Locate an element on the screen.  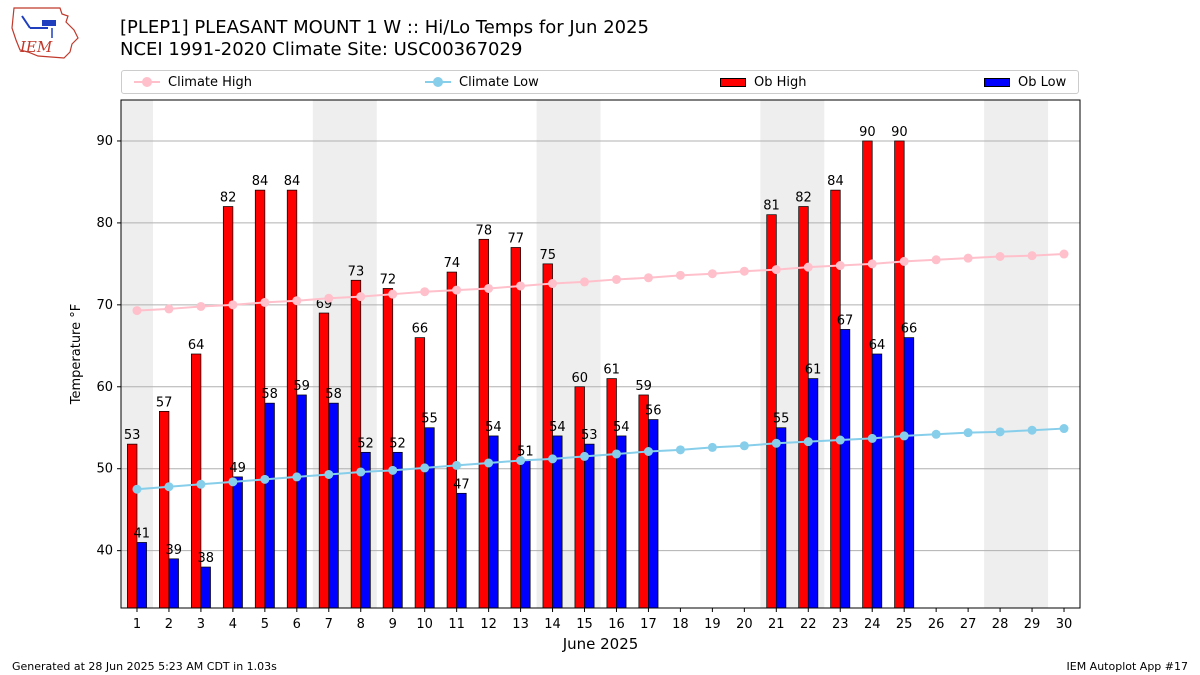
app-label: IEM Autoplot App #17 is located at coordinates (1127, 666).